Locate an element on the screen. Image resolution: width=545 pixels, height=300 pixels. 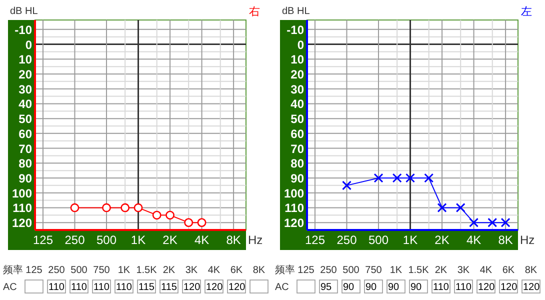
chart-title: 左 is located at coordinates (526, 12).